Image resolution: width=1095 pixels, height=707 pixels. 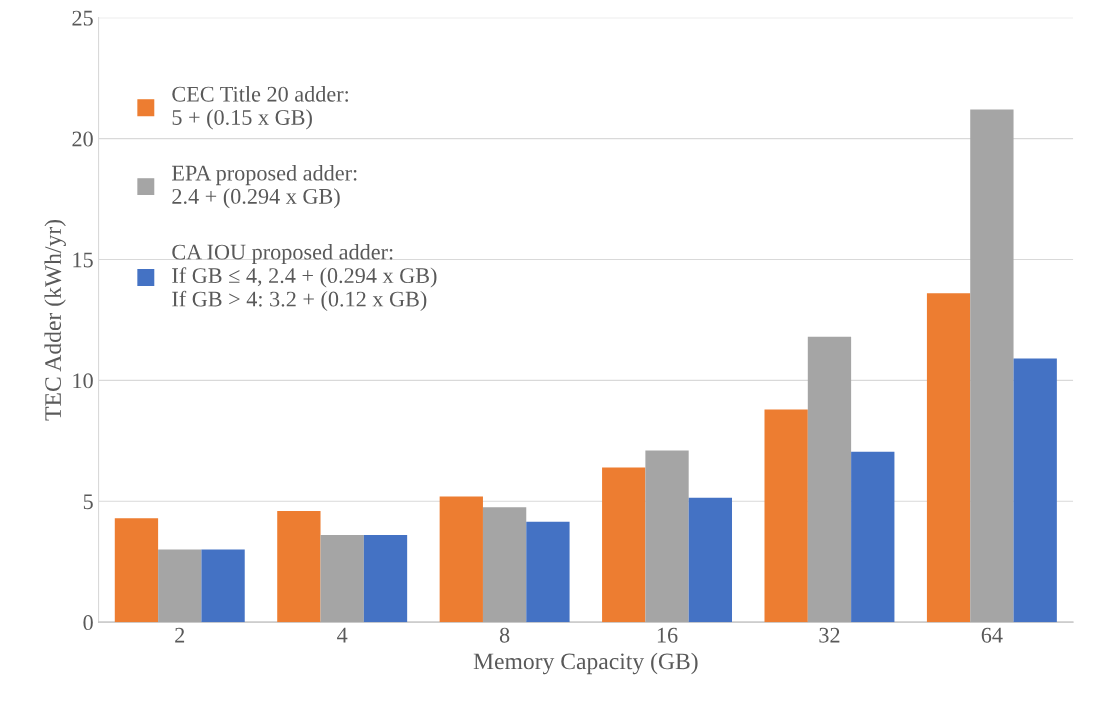 What do you see at coordinates (83, 260) in the screenshot?
I see `y-tick-label: 15` at bounding box center [83, 260].